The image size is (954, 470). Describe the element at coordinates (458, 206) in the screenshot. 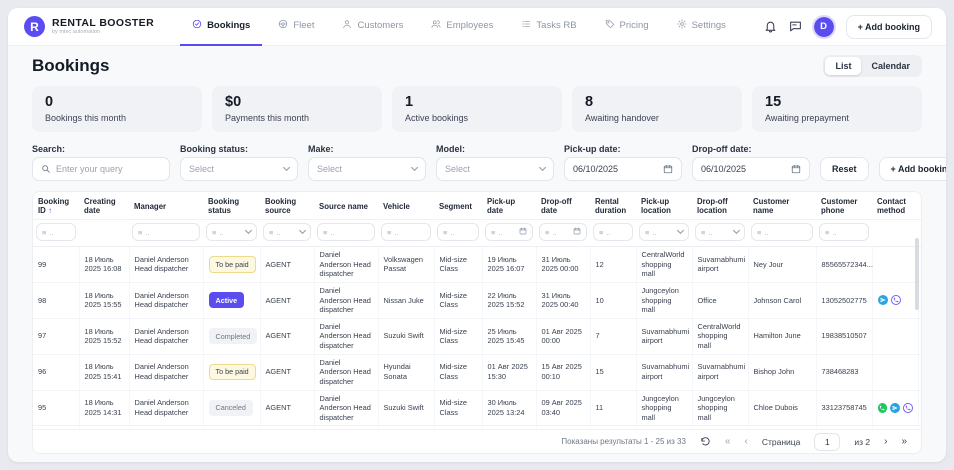

I see `column-header-segment: Segment` at that location.